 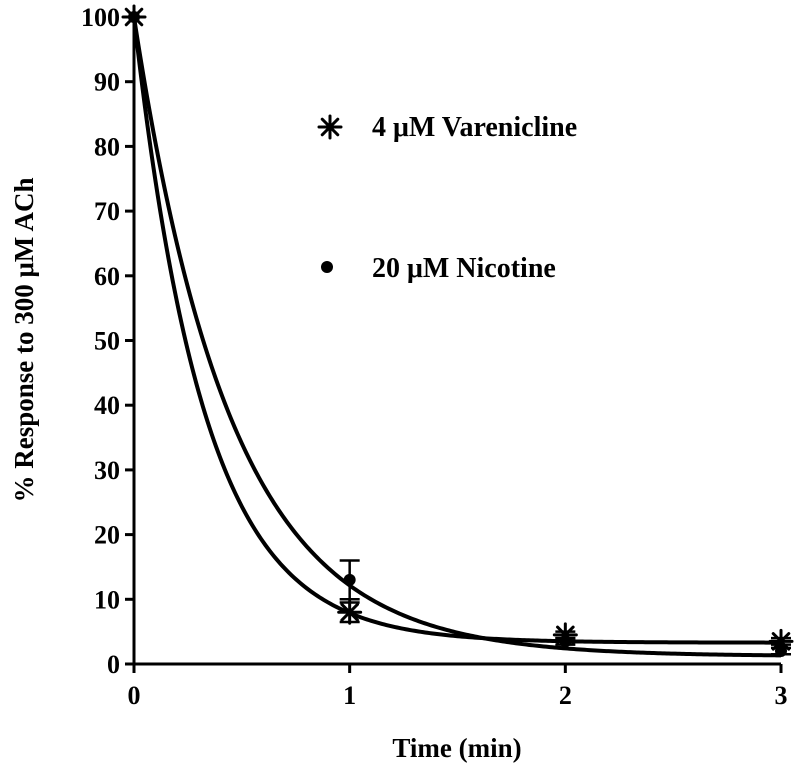 I want to click on y-tick-label: 50, so click(x=107, y=341).